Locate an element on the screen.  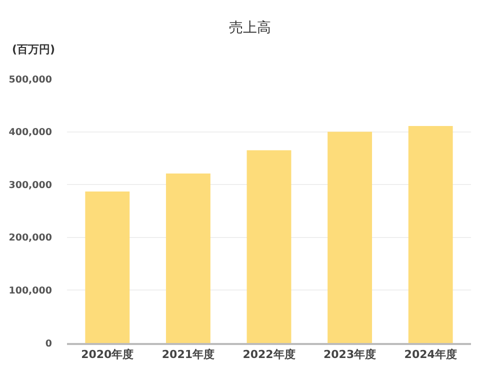
x-tick-label: 2022年度 is located at coordinates (269, 355).